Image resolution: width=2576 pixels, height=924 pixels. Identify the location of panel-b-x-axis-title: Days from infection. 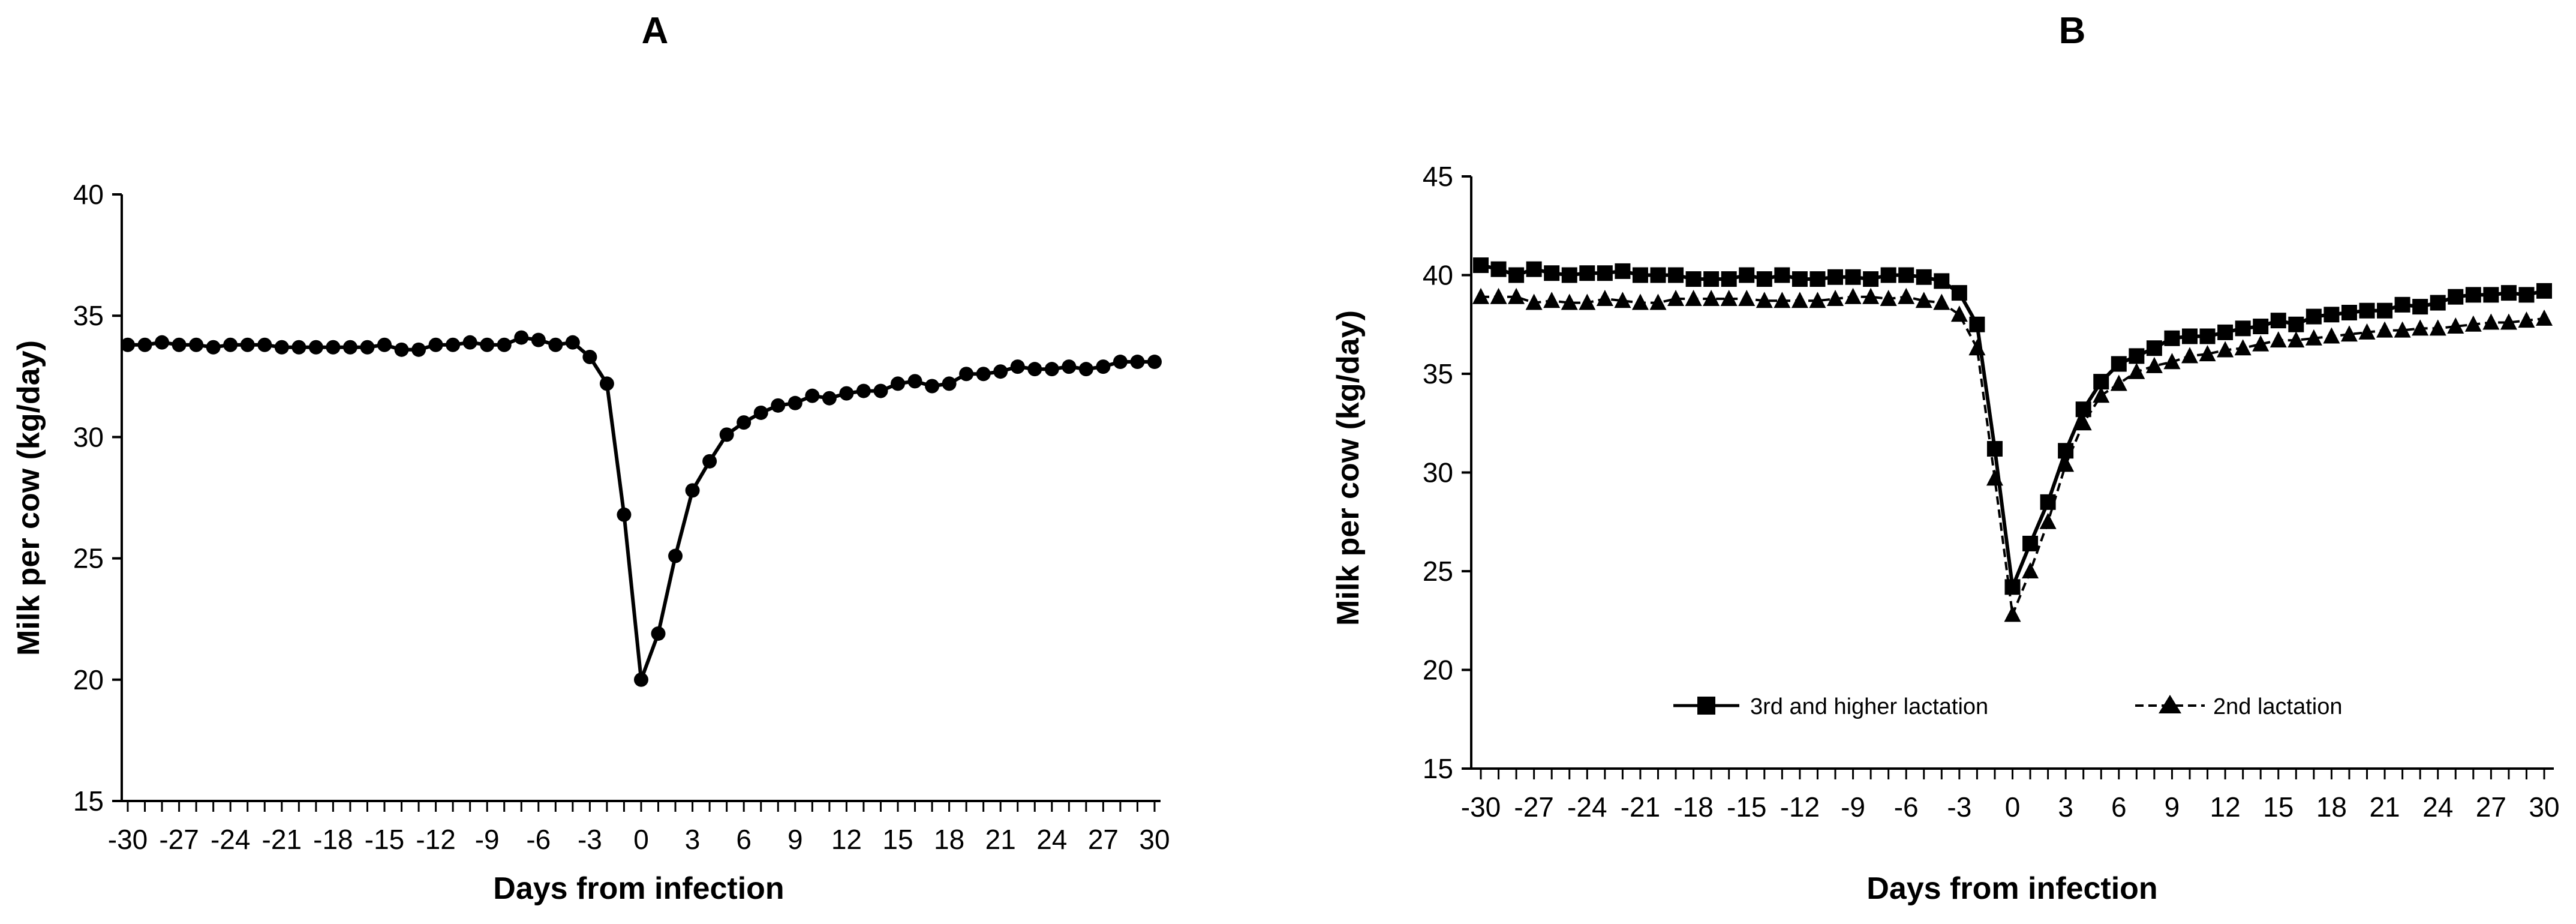
(2012, 889).